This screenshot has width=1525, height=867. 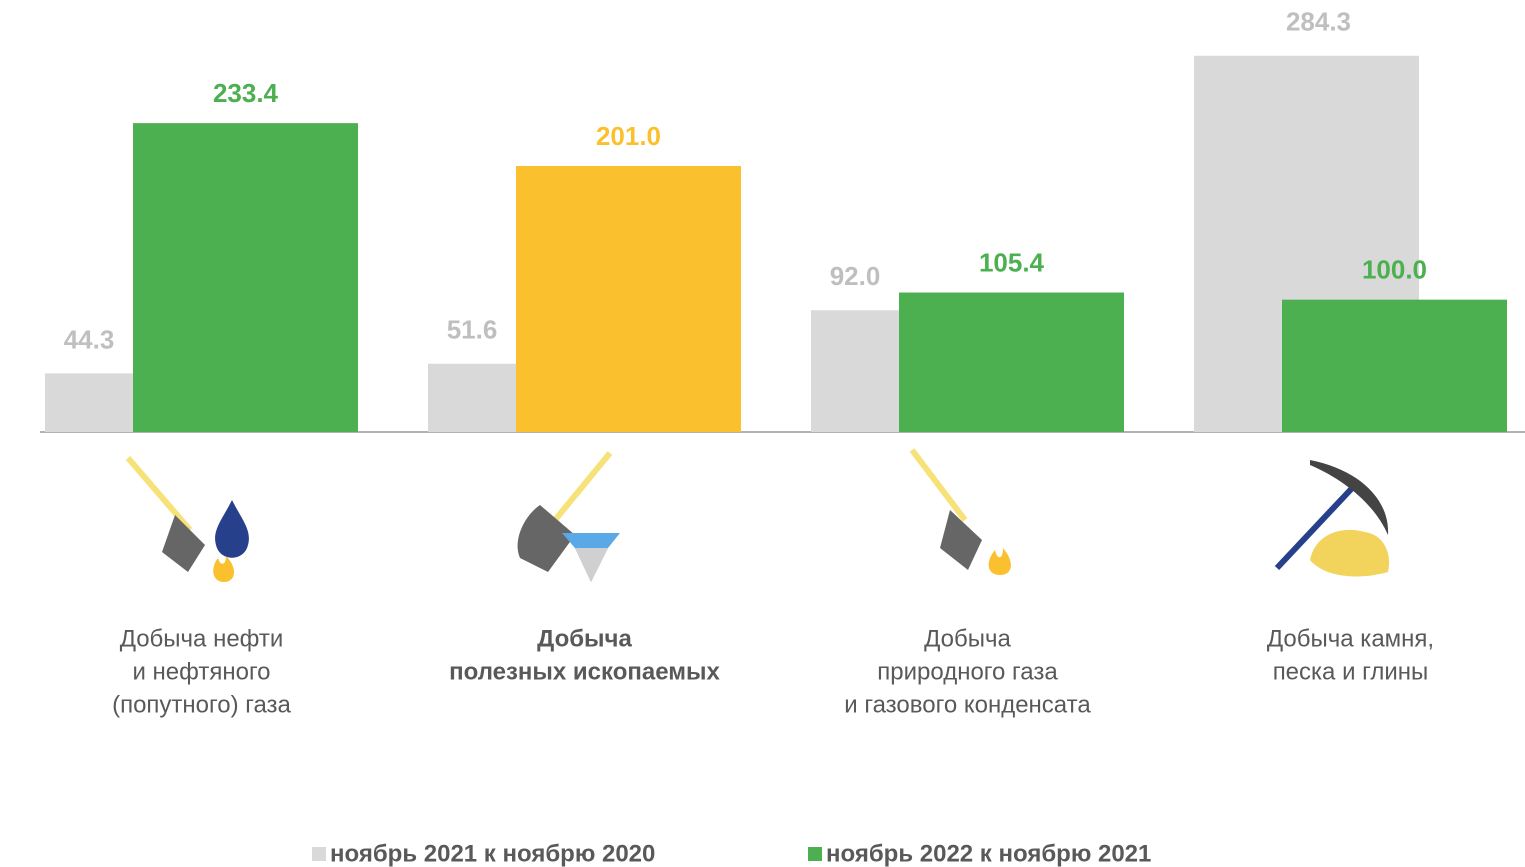 What do you see at coordinates (1350, 638) in the screenshot?
I see `category-label: Добыча камня,` at bounding box center [1350, 638].